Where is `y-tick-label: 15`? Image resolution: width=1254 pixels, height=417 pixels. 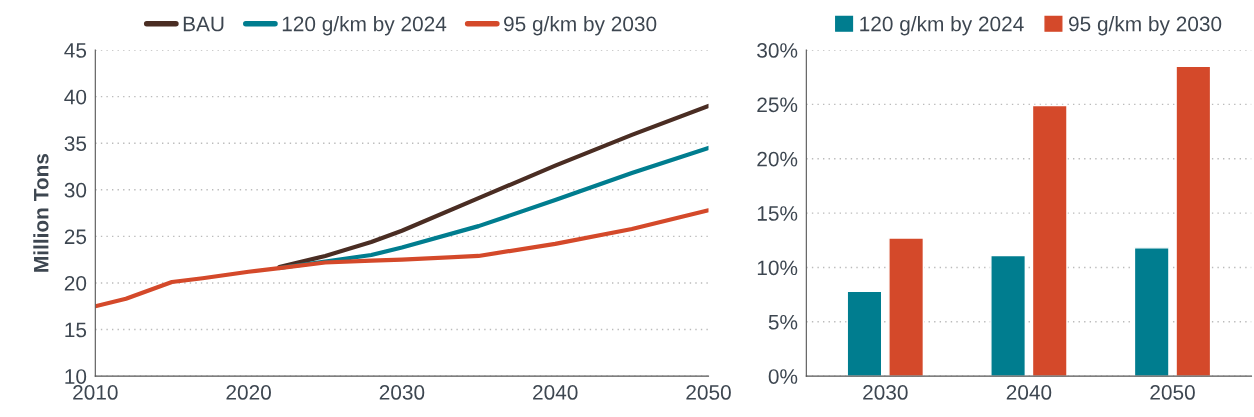 y-tick-label: 15 is located at coordinates (76, 330).